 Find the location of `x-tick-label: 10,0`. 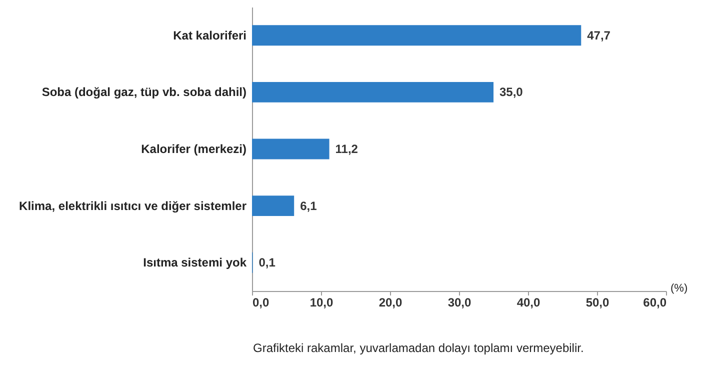

x-tick-label: 10,0 is located at coordinates (322, 303).